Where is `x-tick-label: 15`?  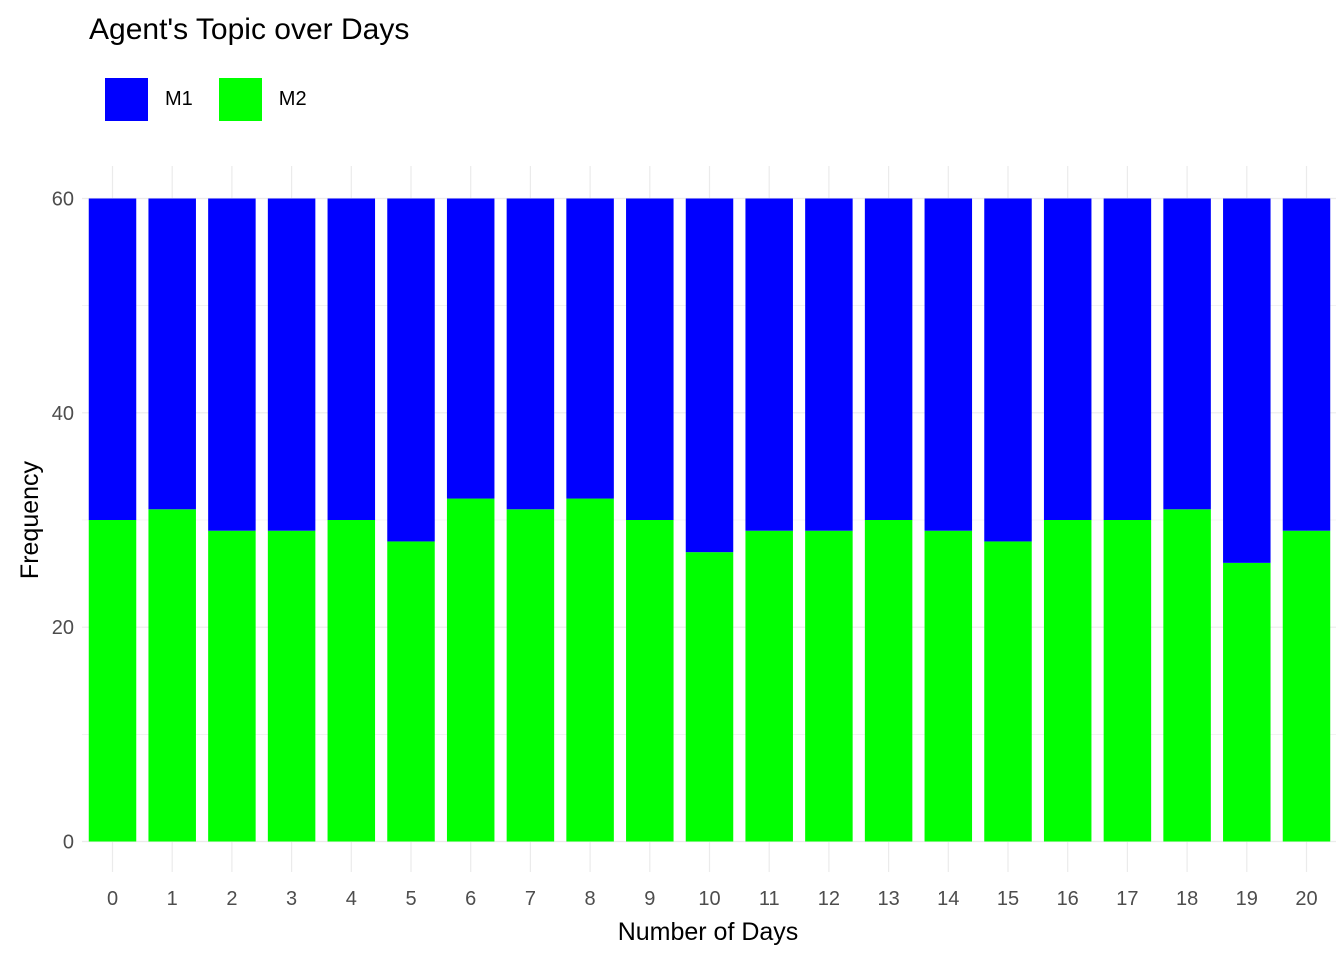 x-tick-label: 15 is located at coordinates (1008, 899).